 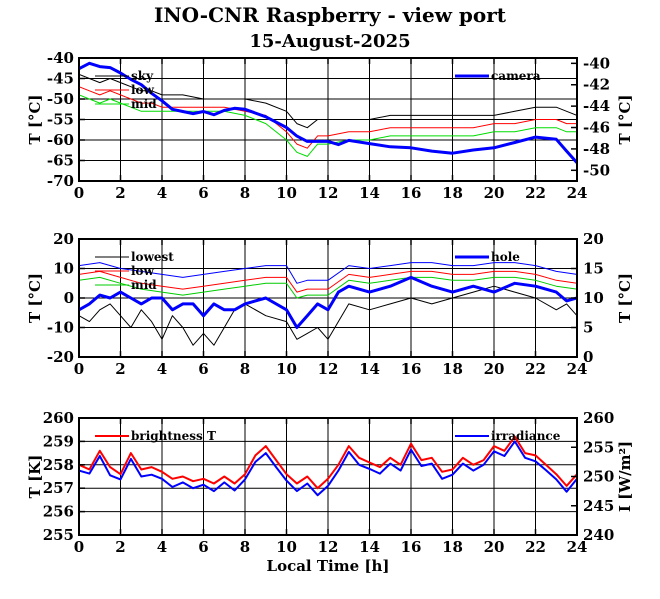 I want to click on series-line-brightness-T, so click(x=328, y=462).